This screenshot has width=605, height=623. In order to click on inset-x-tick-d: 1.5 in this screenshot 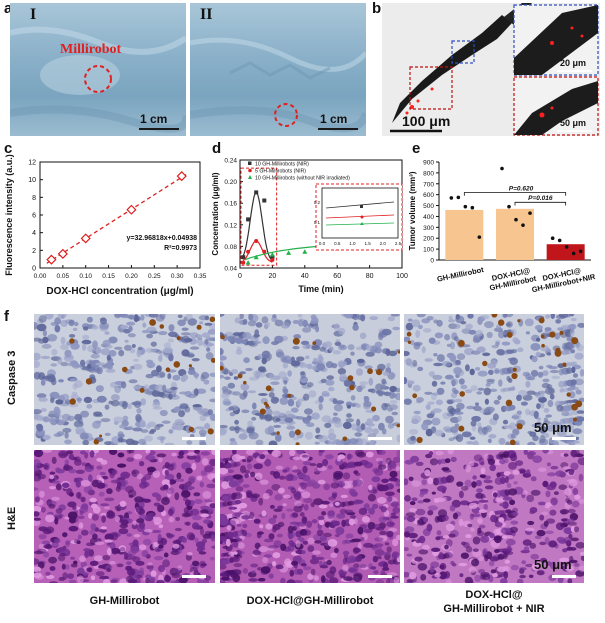, I will do `click(367, 243)`.